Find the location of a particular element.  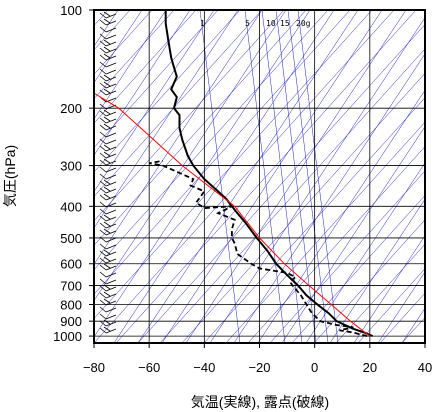

mixing-ratio-label: 1 is located at coordinates (202, 23).